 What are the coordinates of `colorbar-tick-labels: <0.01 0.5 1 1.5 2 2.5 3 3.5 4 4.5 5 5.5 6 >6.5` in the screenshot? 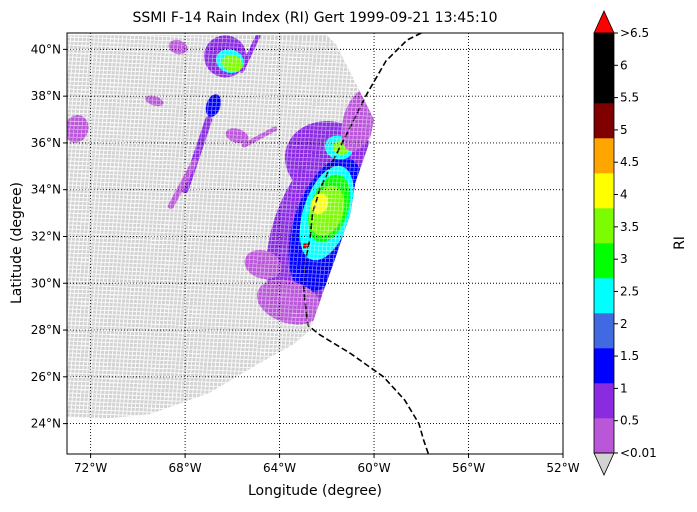 It's located at (635, 243).